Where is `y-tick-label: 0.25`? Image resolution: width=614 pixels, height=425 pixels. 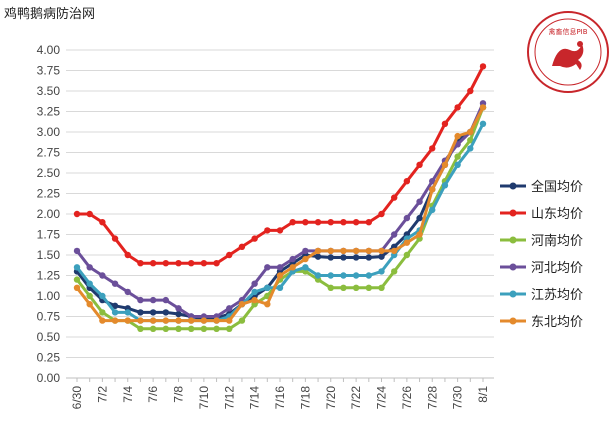
y-tick-label: 0.25 is located at coordinates (49, 358).